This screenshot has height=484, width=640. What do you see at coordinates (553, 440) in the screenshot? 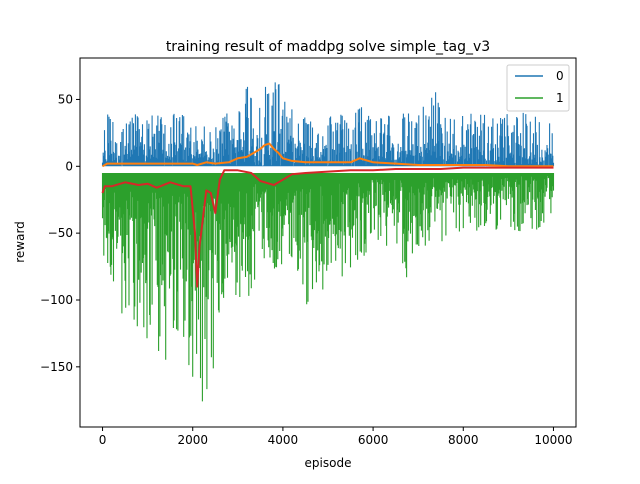
I see `x-tick-label: 10000` at bounding box center [553, 440].